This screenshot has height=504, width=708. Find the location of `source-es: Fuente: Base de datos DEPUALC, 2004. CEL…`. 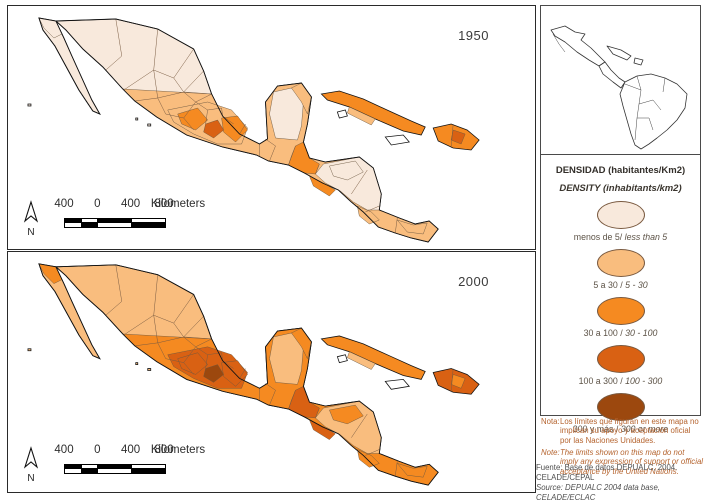

source-es: Fuente: Base de datos DEPUALC, 2004. CEL… is located at coordinates (607, 473).